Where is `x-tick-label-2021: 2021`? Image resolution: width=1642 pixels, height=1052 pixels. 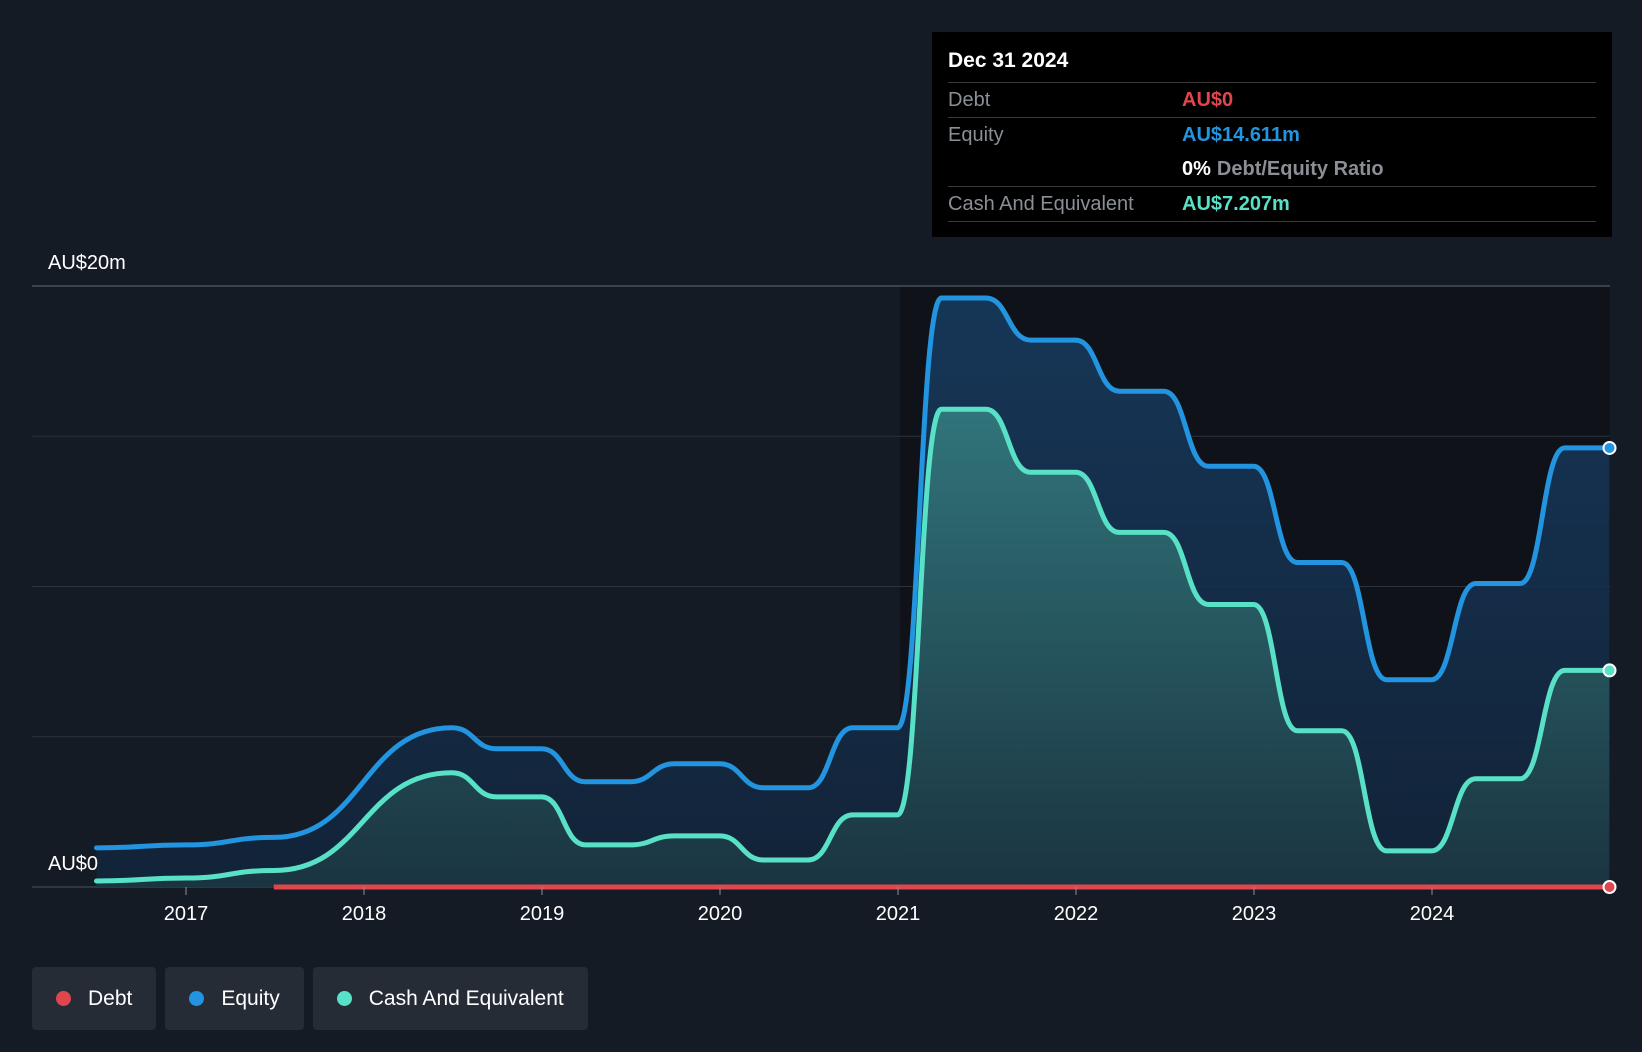
x-tick-label-2021: 2021 is located at coordinates (898, 914).